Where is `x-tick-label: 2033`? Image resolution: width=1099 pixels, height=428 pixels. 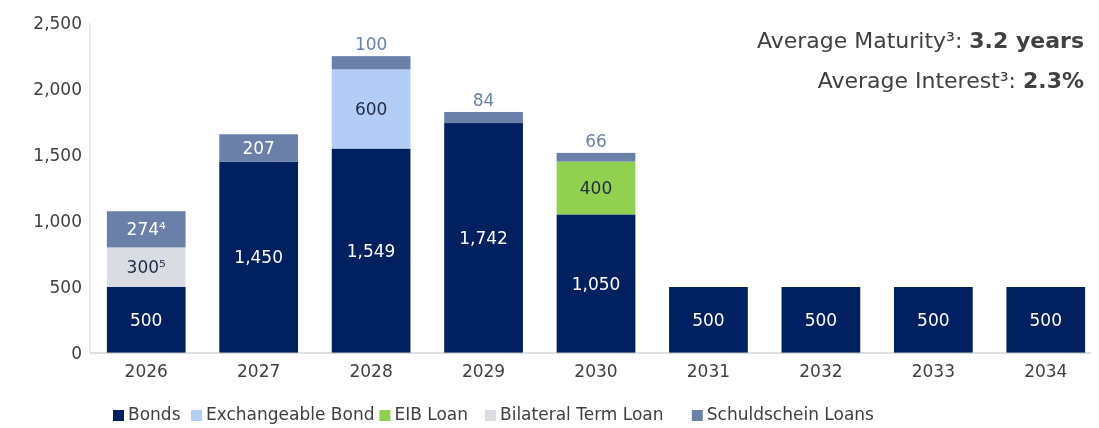
x-tick-label: 2033 is located at coordinates (933, 371).